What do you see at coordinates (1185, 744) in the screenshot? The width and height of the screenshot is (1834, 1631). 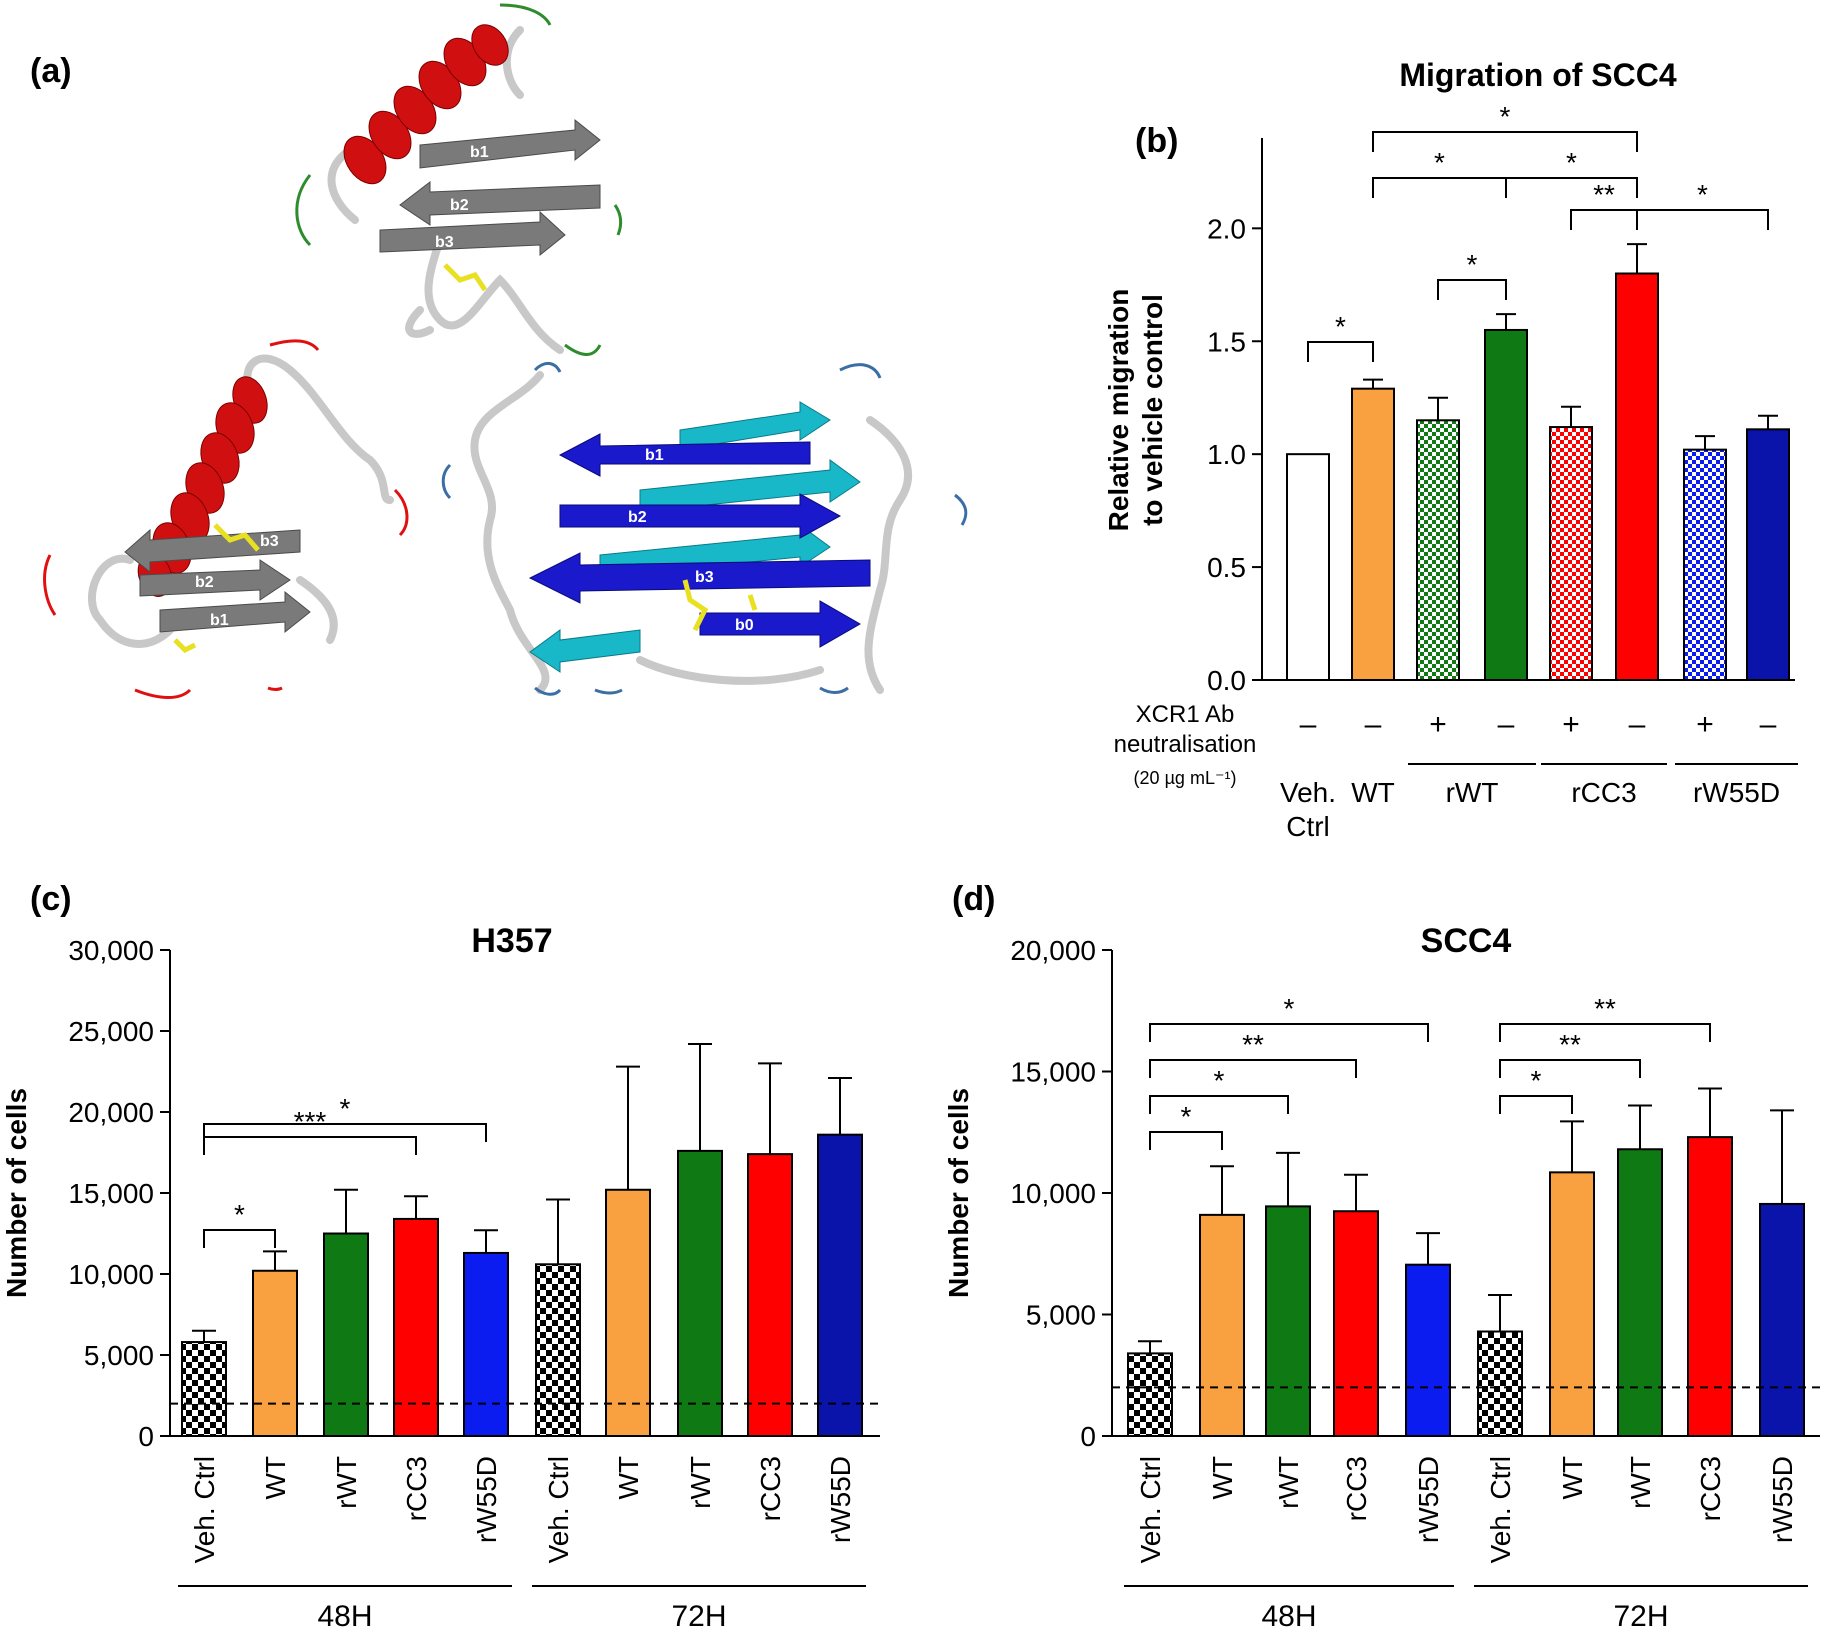 I see `treatment-label: neutralisation` at bounding box center [1185, 744].